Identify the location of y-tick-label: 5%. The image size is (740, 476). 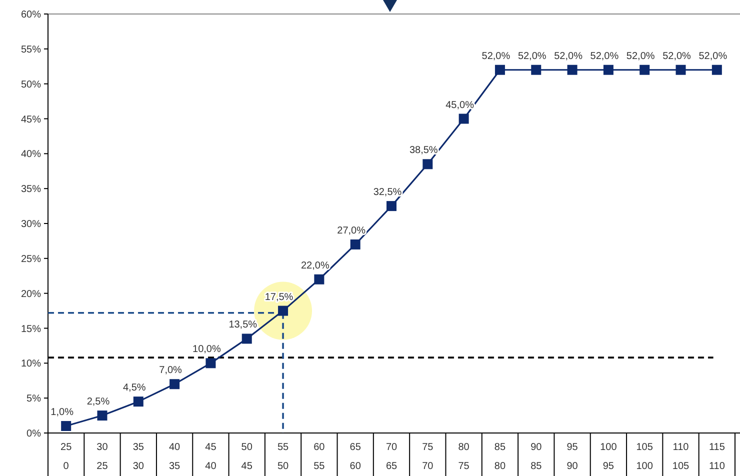
(34, 399).